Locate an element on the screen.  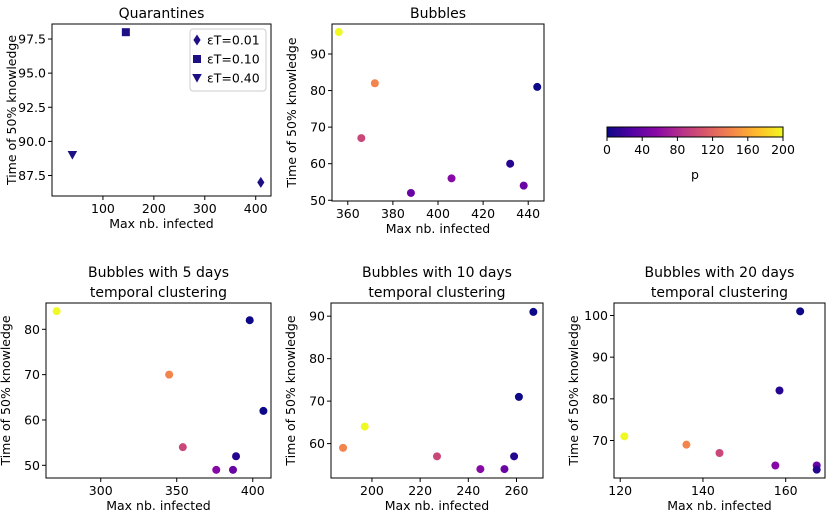
y-tick-label: 100 is located at coordinates (596, 315).